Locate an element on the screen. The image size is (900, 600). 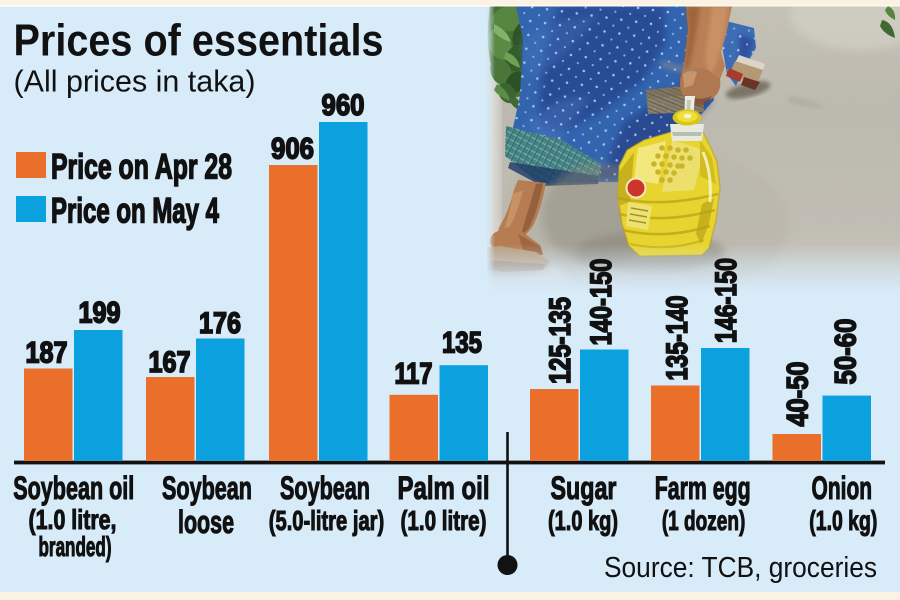
svg-text: 140-150 is located at coordinates (601, 302).